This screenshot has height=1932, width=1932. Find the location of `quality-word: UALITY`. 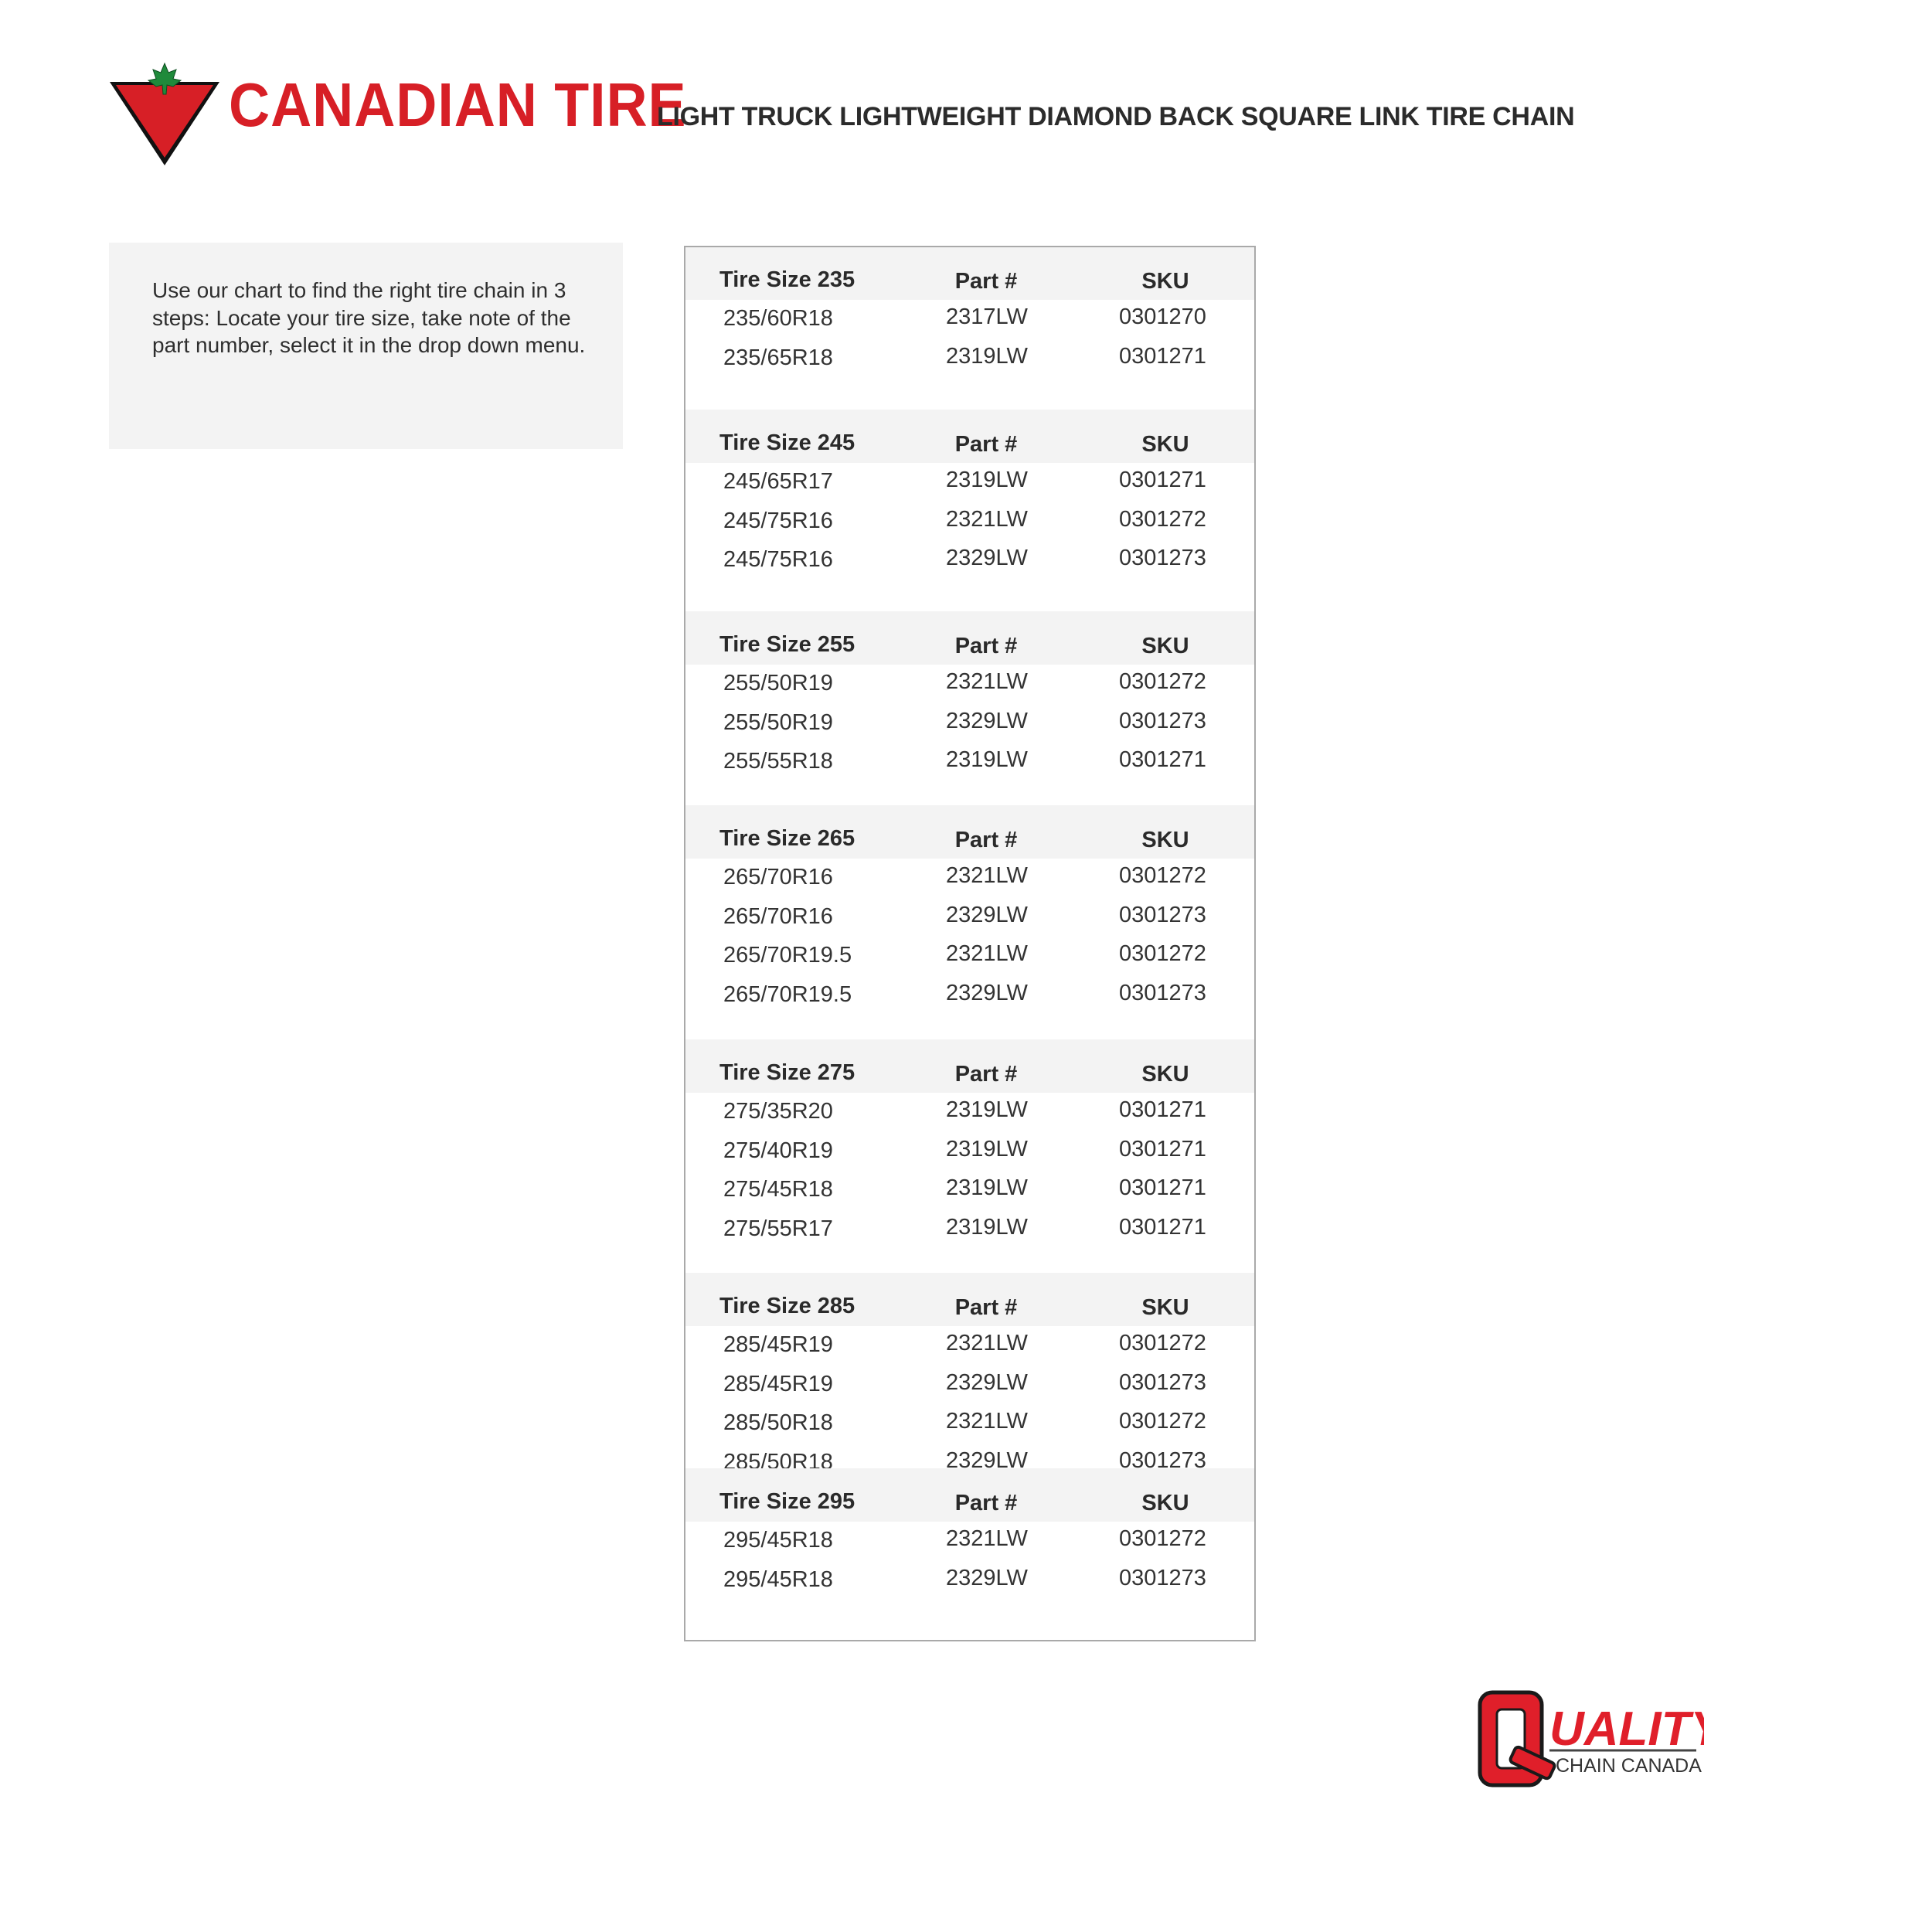

quality-word: UALITY is located at coordinates (1627, 1729).